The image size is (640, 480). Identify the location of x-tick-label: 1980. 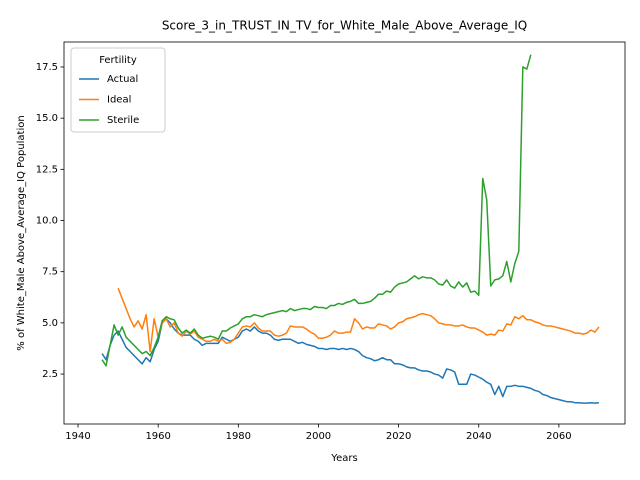
(238, 436).